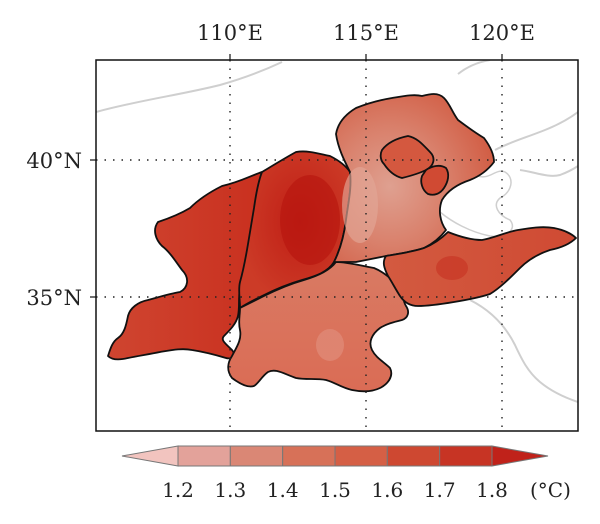 The height and width of the screenshot is (524, 600). Describe the element at coordinates (366, 33) in the screenshot. I see `lon-tick-115: 115°E` at that location.